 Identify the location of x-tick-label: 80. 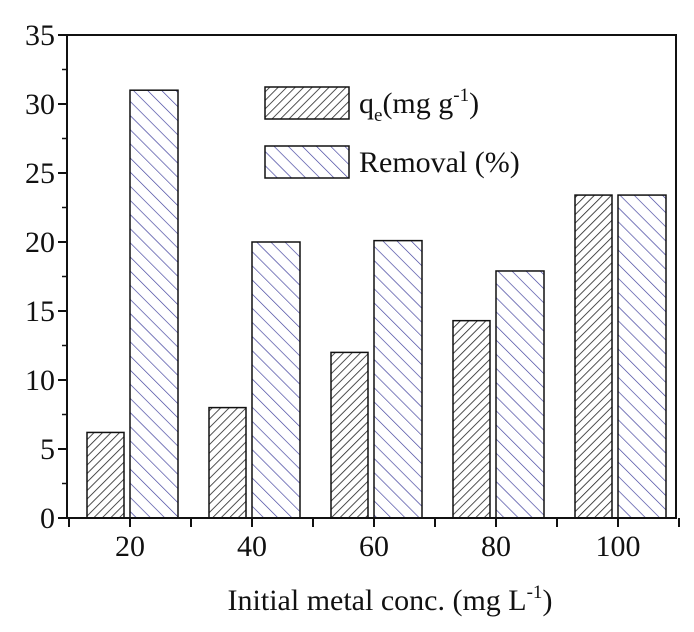
(496, 546).